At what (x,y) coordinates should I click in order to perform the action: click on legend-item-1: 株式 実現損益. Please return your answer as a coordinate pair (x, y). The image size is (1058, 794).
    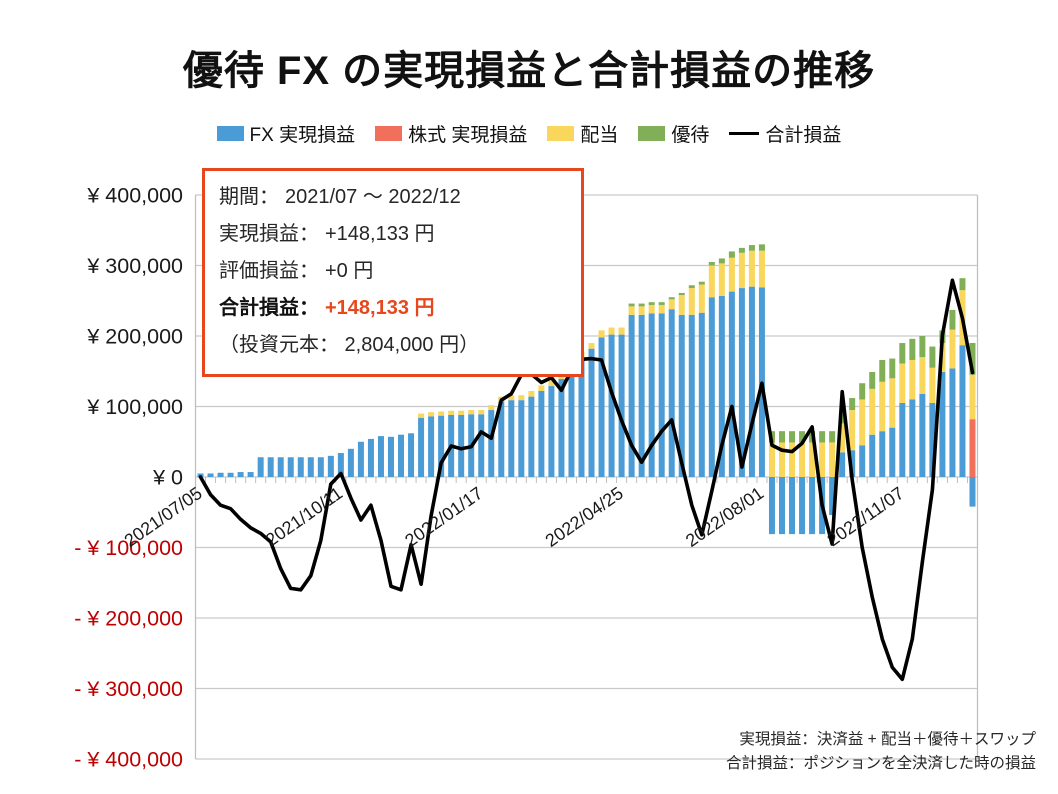
    Looking at the image, I should click on (451, 133).